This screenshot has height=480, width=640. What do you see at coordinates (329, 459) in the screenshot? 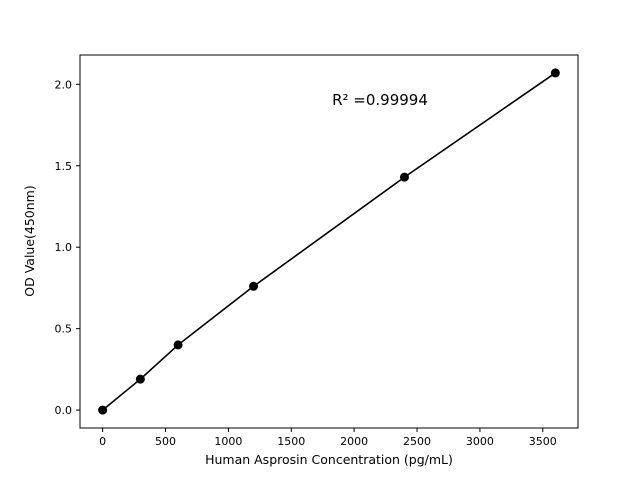
I see `x-axis-label: Human Asprosin Concentration (pg/mL)` at bounding box center [329, 459].